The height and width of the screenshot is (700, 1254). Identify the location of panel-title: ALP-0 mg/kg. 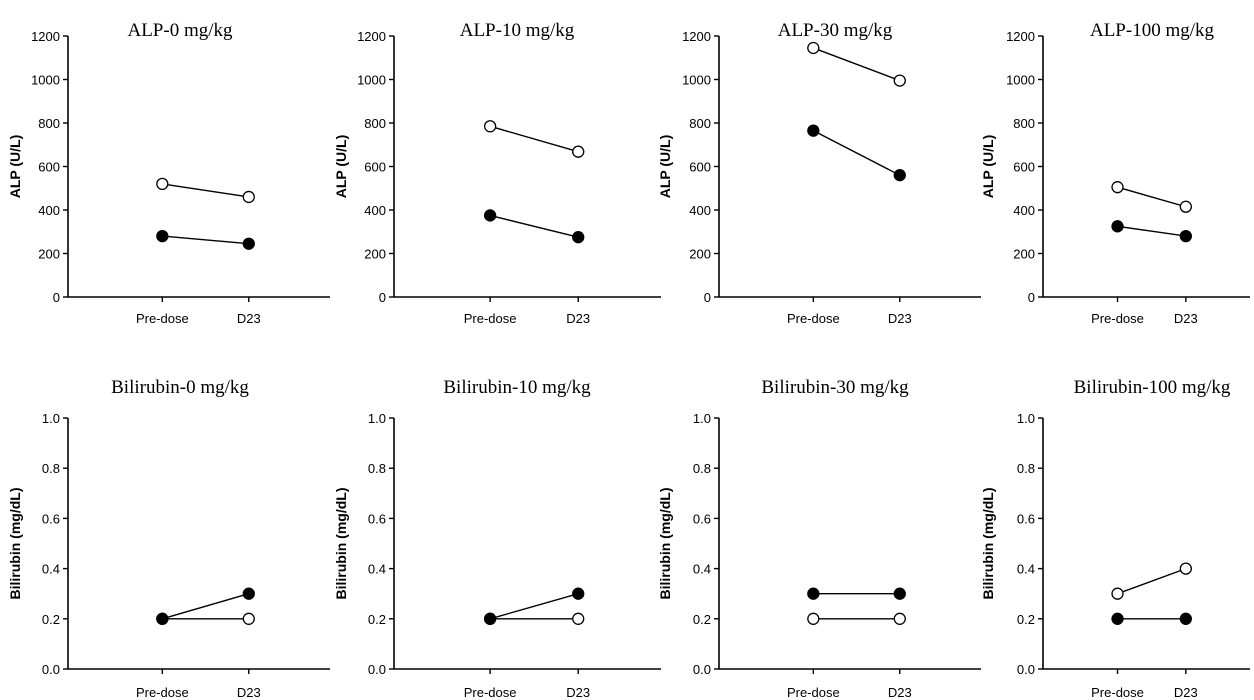
(180, 30).